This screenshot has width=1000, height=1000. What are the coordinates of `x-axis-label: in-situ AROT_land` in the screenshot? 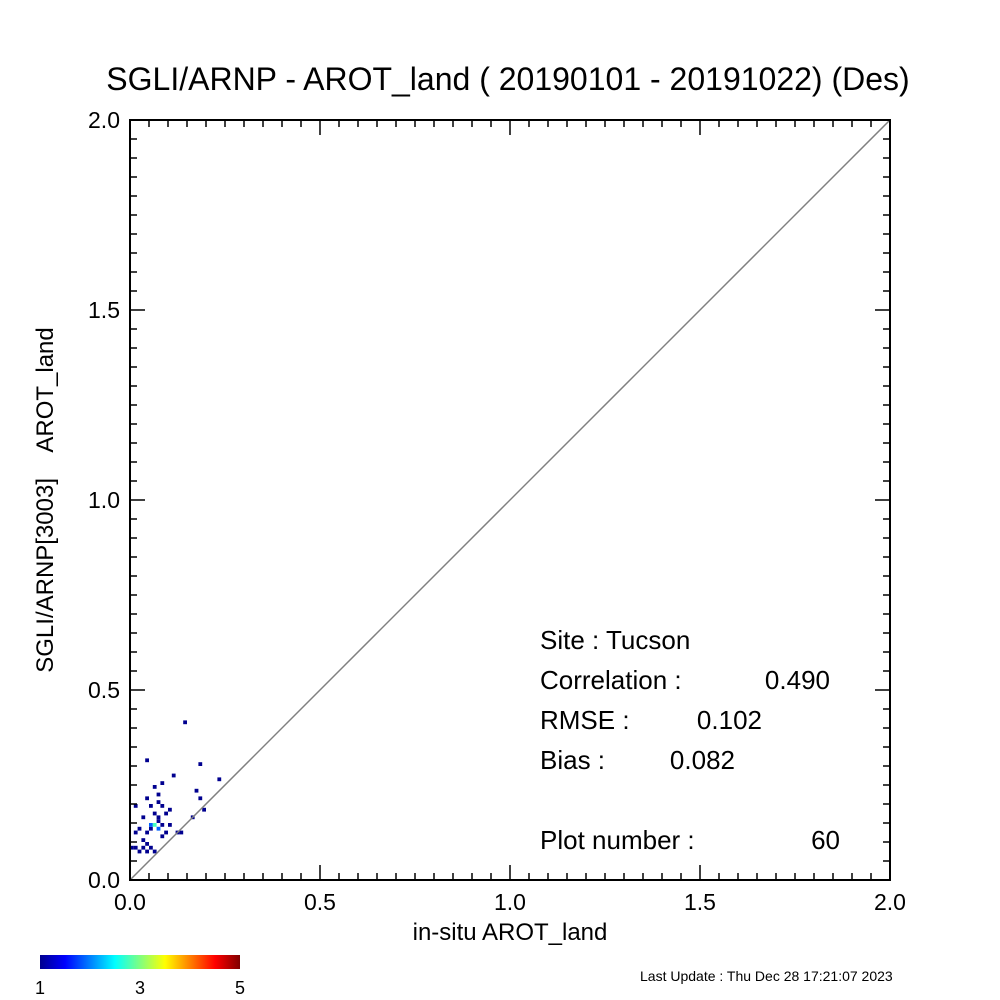 It's located at (510, 932).